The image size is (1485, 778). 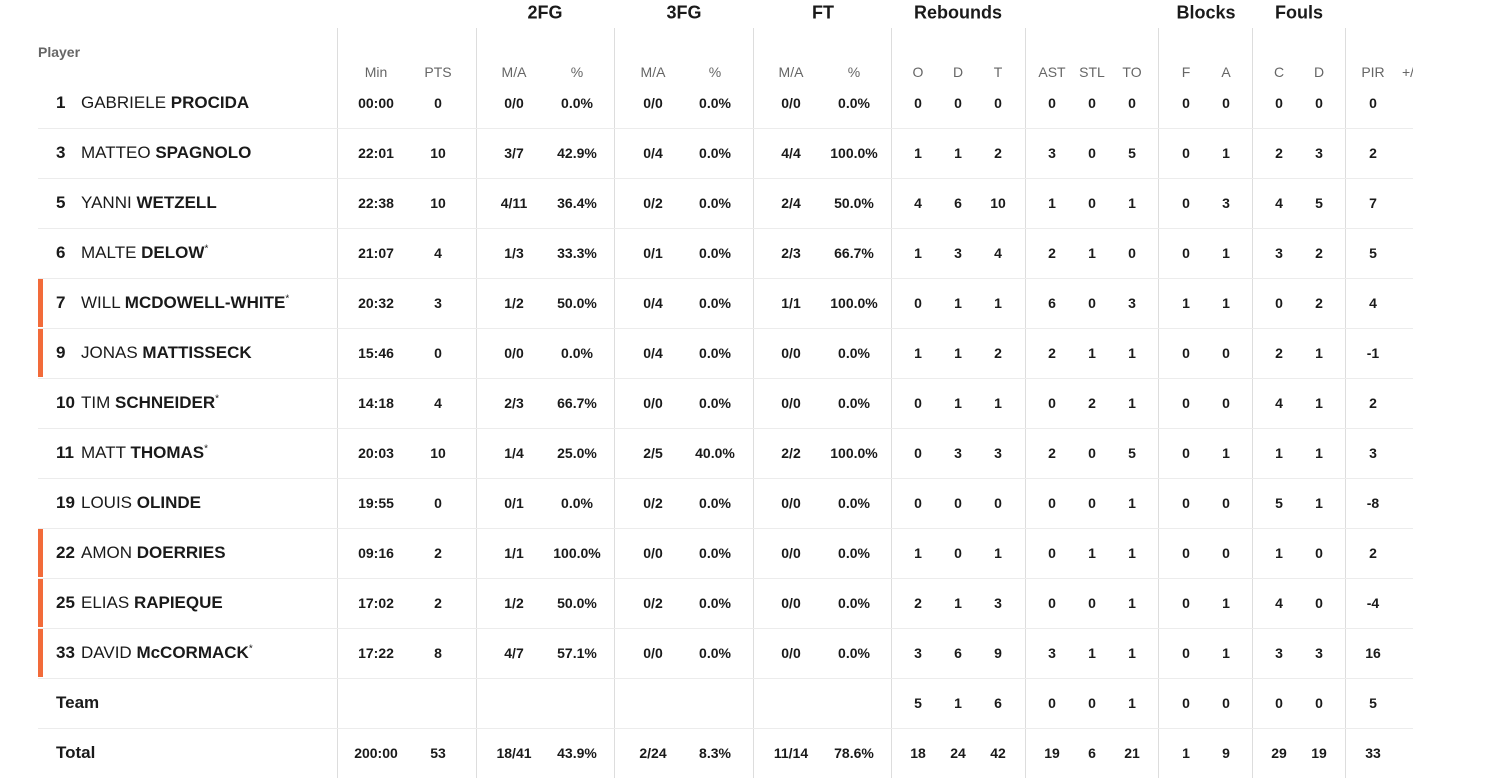 I want to click on jersey-number: 25, so click(x=65, y=602).